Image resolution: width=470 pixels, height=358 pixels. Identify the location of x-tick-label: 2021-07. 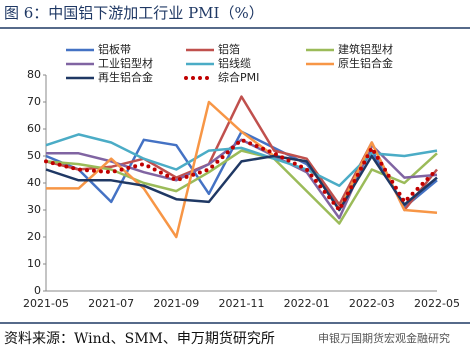
(111, 303).